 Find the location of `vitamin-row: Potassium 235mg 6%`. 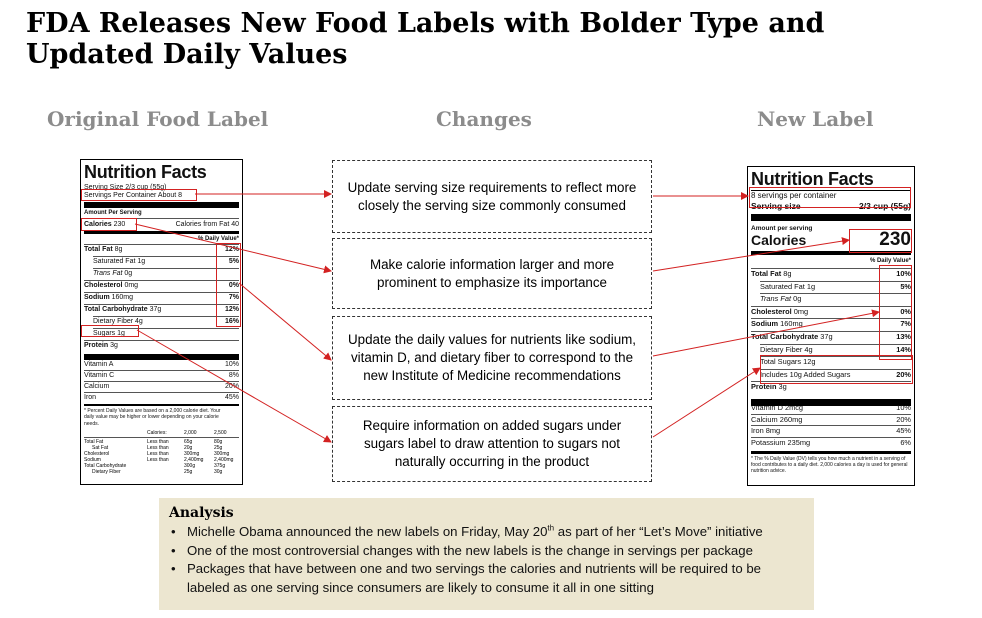

vitamin-row: Potassium 235mg 6% is located at coordinates (831, 443).